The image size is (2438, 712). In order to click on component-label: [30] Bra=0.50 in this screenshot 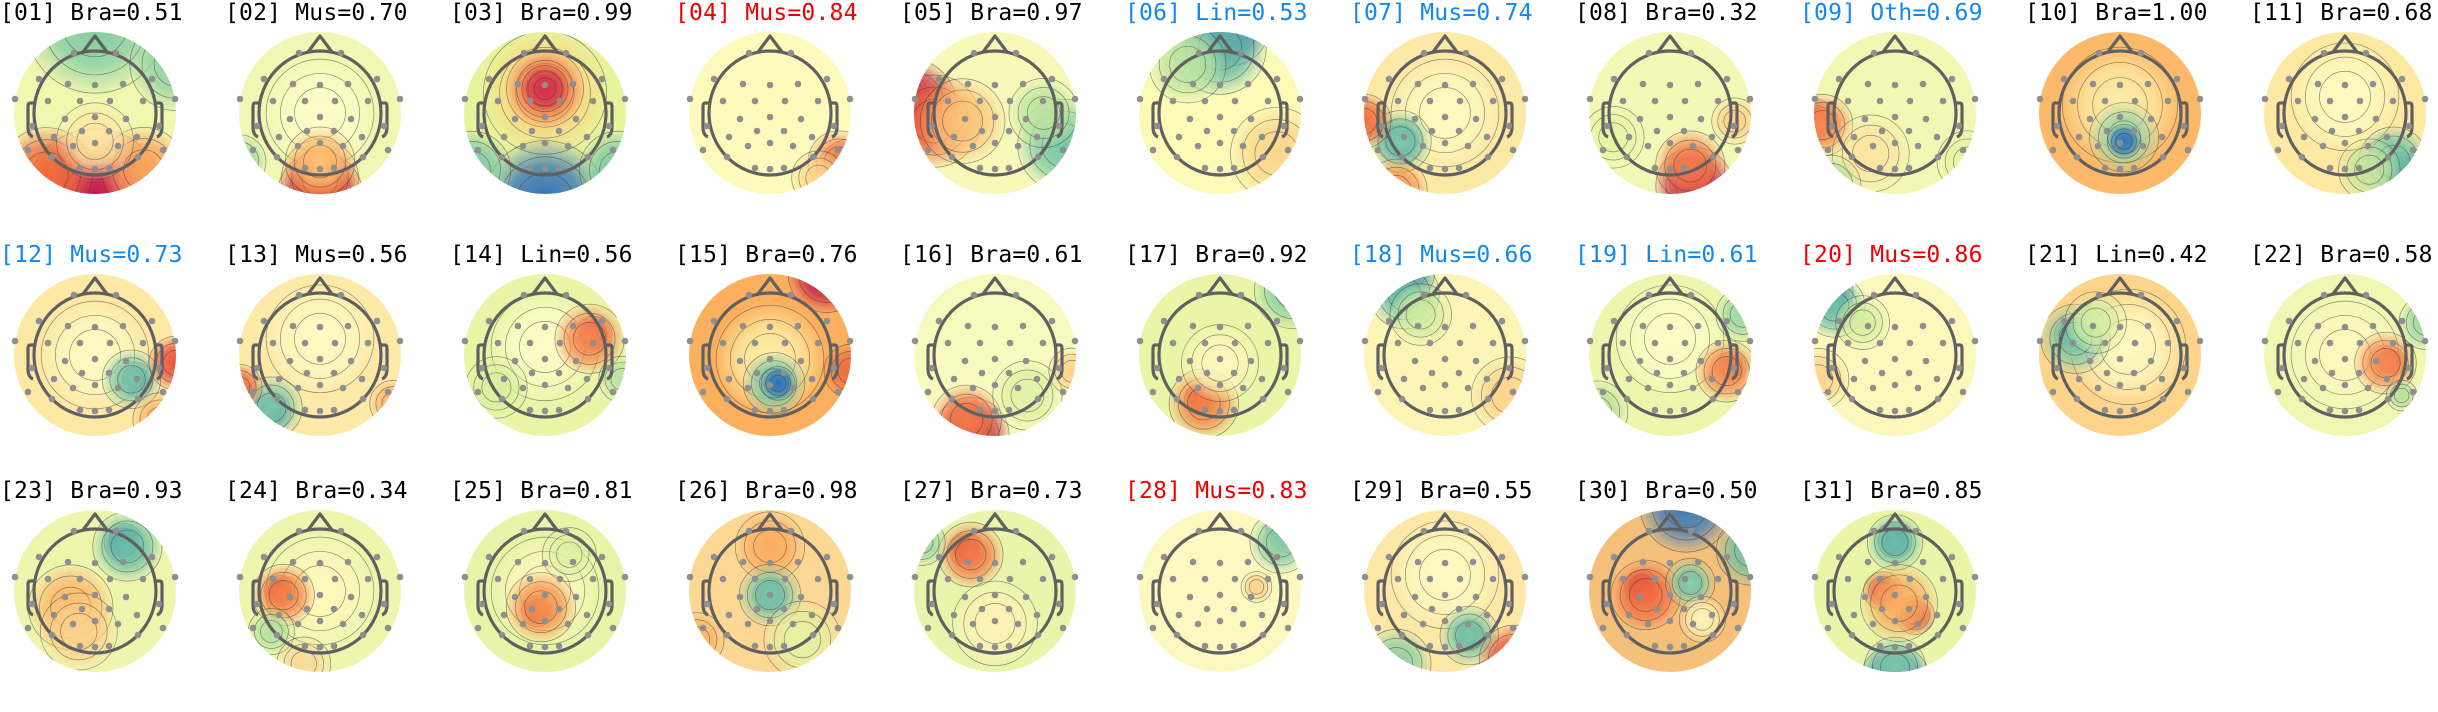, I will do `click(1666, 491)`.